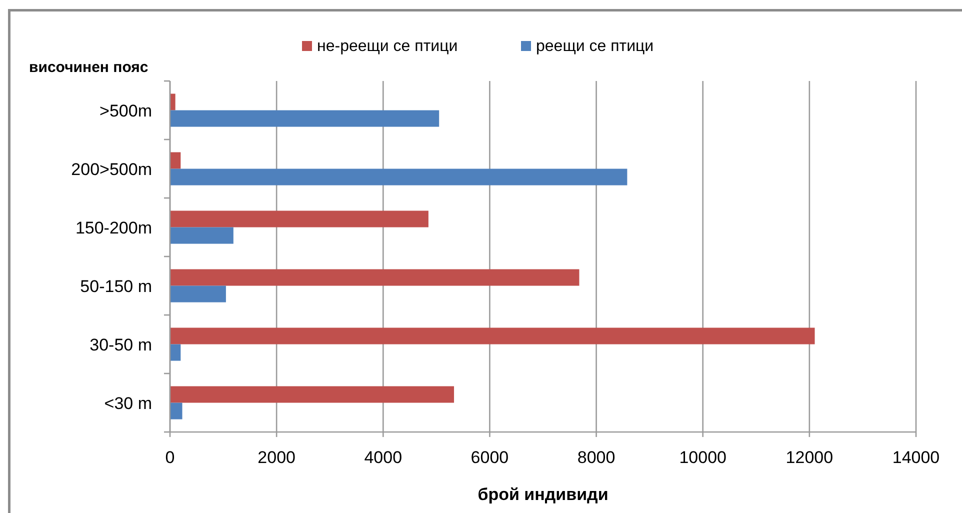 The height and width of the screenshot is (513, 962). Describe the element at coordinates (595, 46) in the screenshot. I see `legend-label: реещи се птици` at that location.